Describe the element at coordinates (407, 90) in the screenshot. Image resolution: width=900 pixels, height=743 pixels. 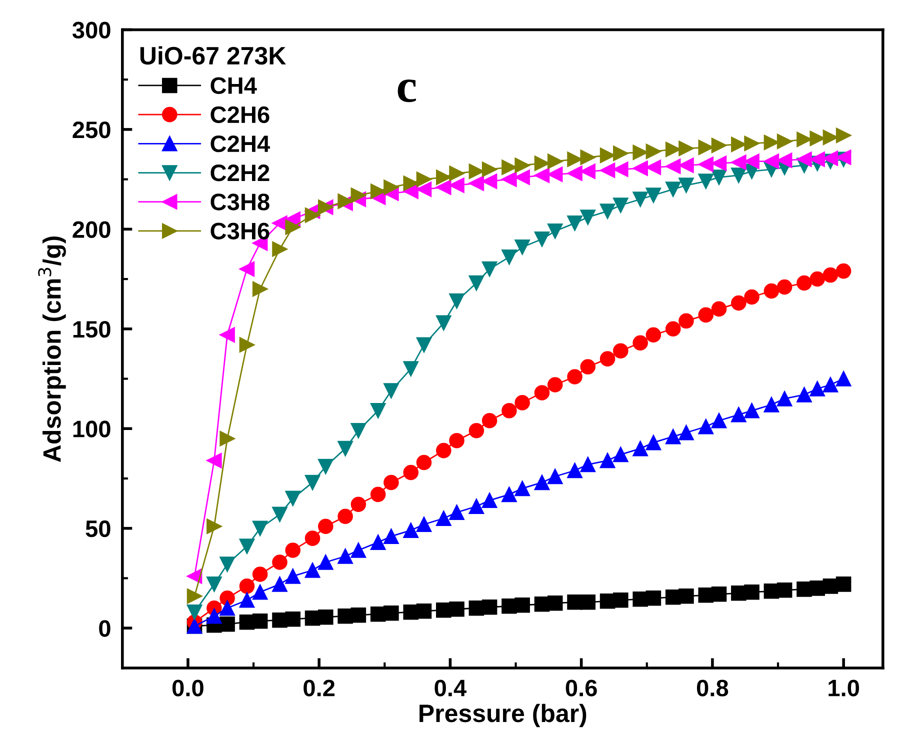
I see `annotation: c` at that location.